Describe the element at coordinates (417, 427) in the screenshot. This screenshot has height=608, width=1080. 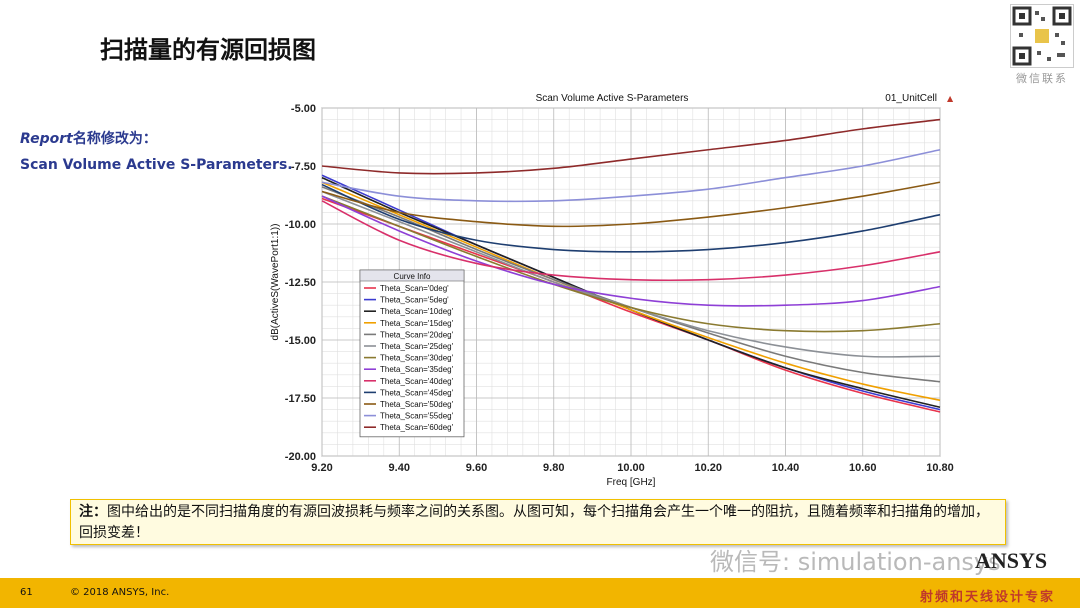
I see `legend-entry: Theta_Scan='60deg'` at that location.